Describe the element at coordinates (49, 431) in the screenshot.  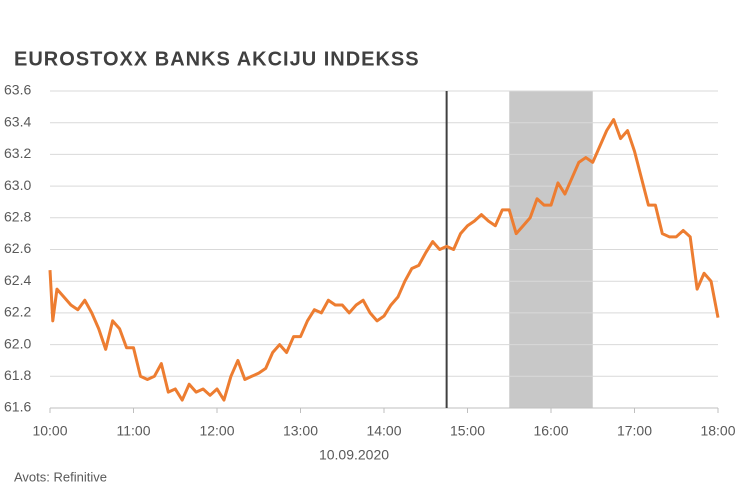
I see `x-tick-label: 10:00` at that location.